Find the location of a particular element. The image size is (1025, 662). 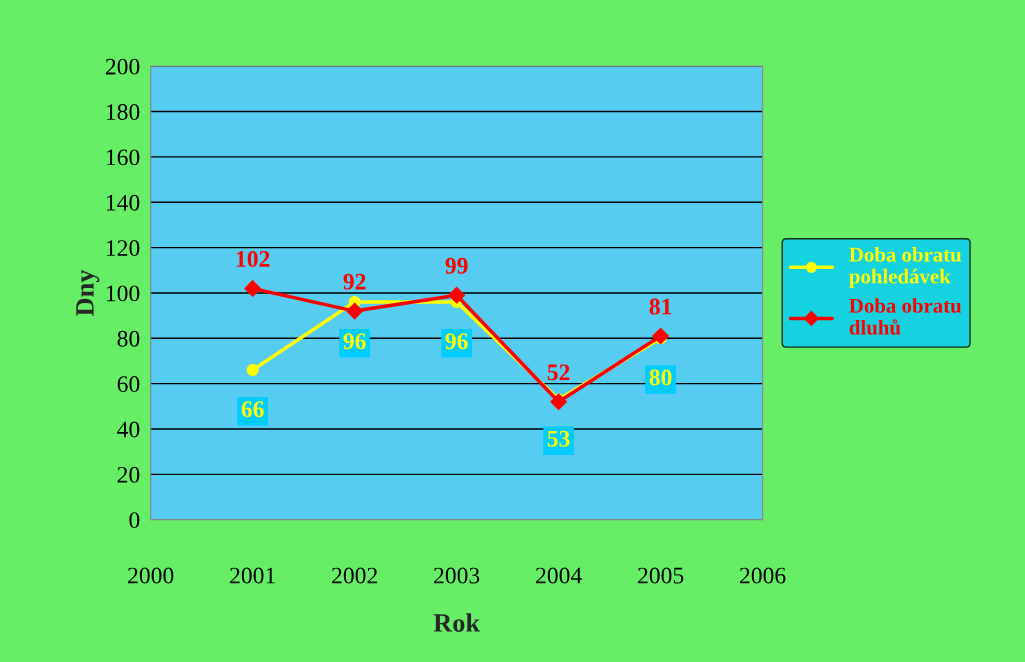

y-tick-label: 40 is located at coordinates (128, 429).